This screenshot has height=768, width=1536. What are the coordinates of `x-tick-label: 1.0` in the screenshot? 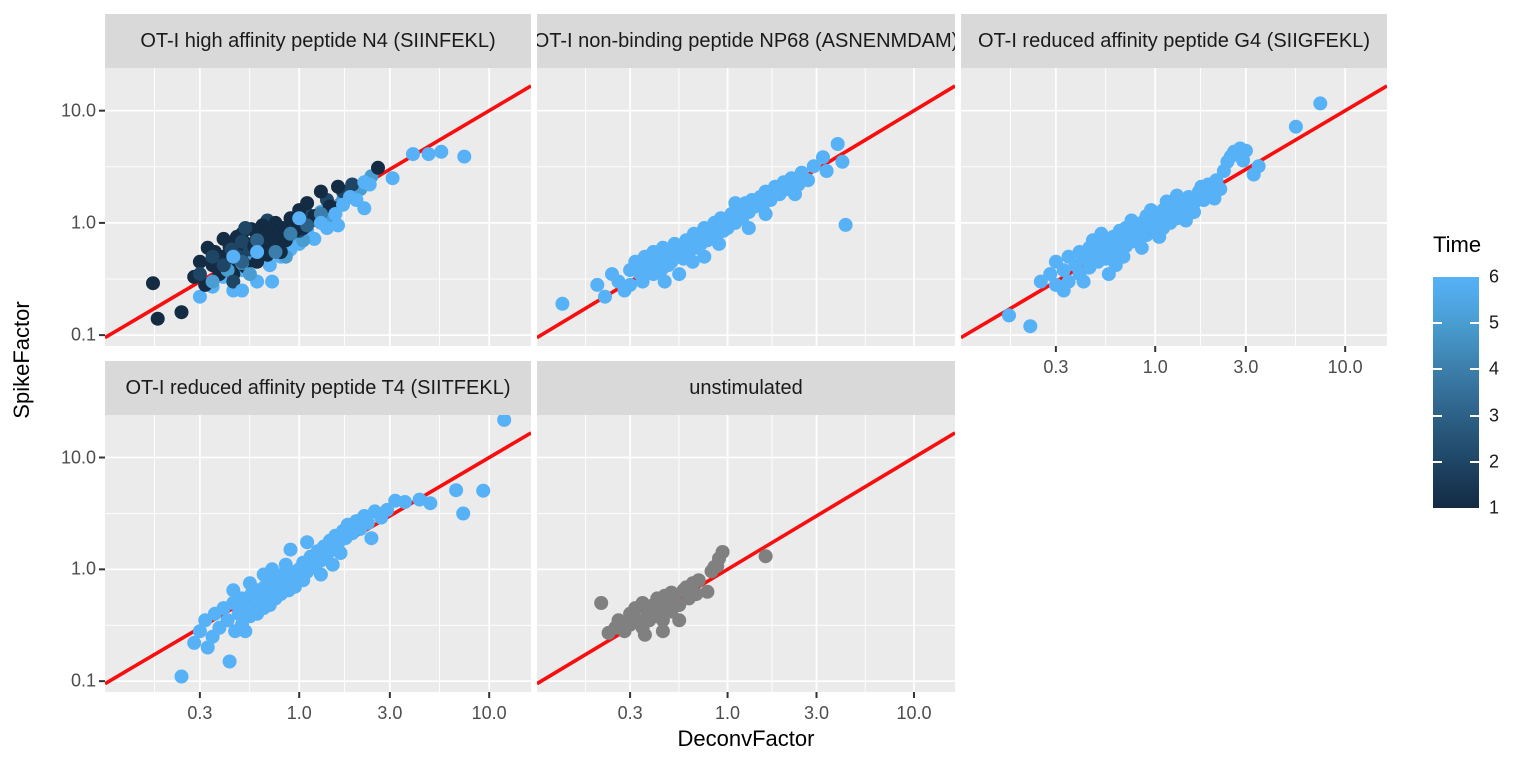 It's located at (1155, 367).